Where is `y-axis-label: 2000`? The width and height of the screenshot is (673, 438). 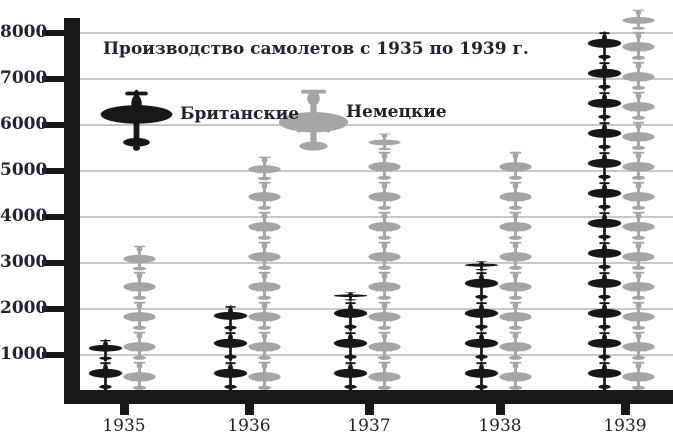 y-axis-label: 2000 is located at coordinates (24, 308).